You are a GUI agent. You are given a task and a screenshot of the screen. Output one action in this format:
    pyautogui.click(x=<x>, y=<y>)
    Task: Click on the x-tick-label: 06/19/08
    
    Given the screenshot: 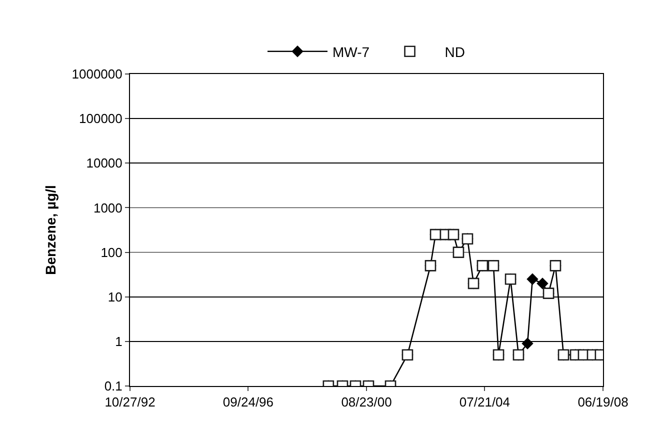 What is the action you would take?
    pyautogui.click(x=603, y=402)
    